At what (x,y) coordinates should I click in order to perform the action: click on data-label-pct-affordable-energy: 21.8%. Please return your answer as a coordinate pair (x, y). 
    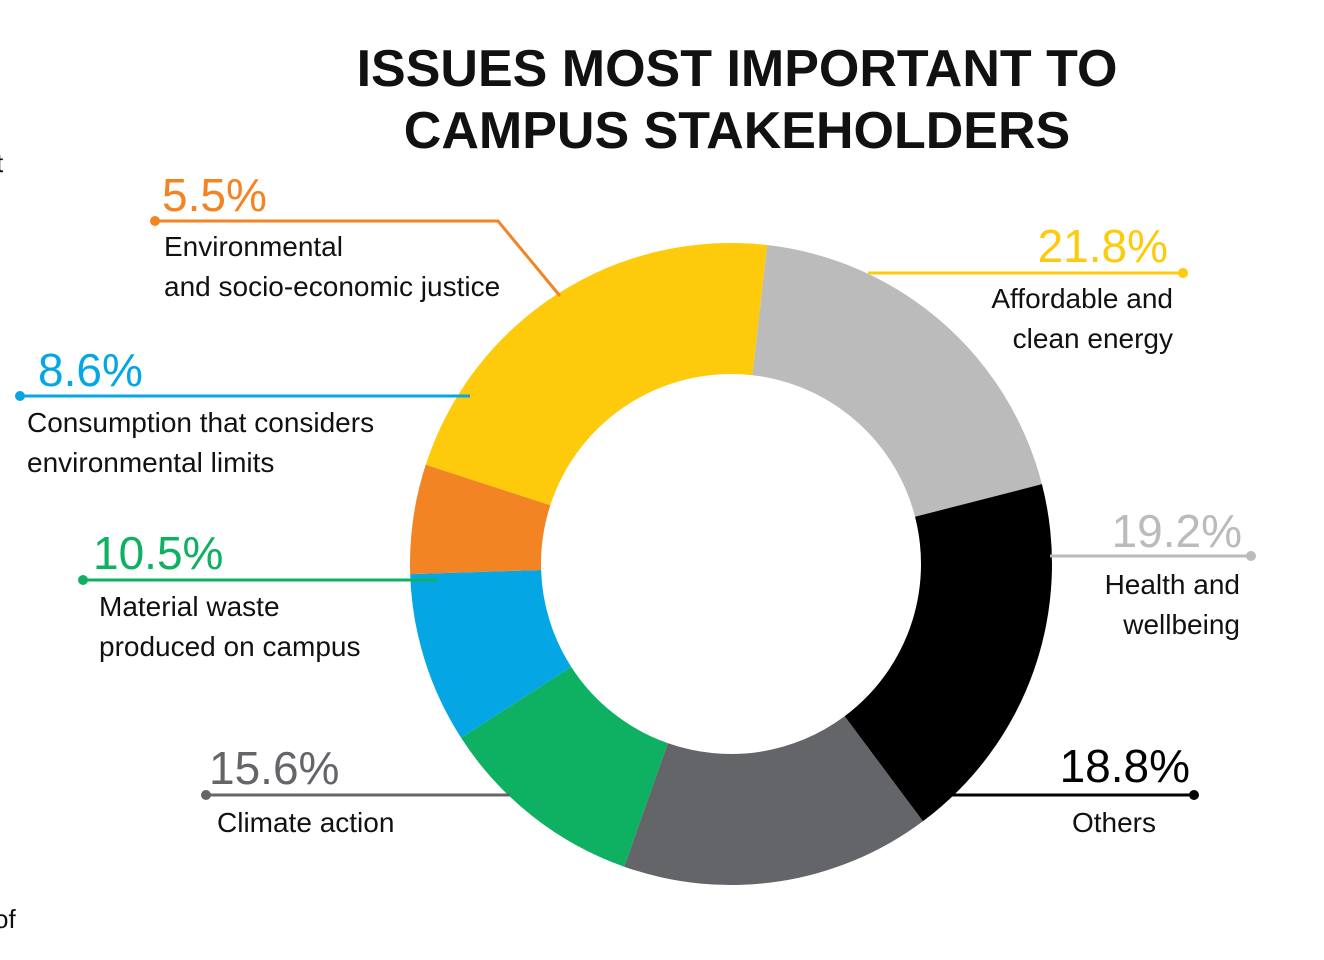
    Looking at the image, I should click on (1103, 246).